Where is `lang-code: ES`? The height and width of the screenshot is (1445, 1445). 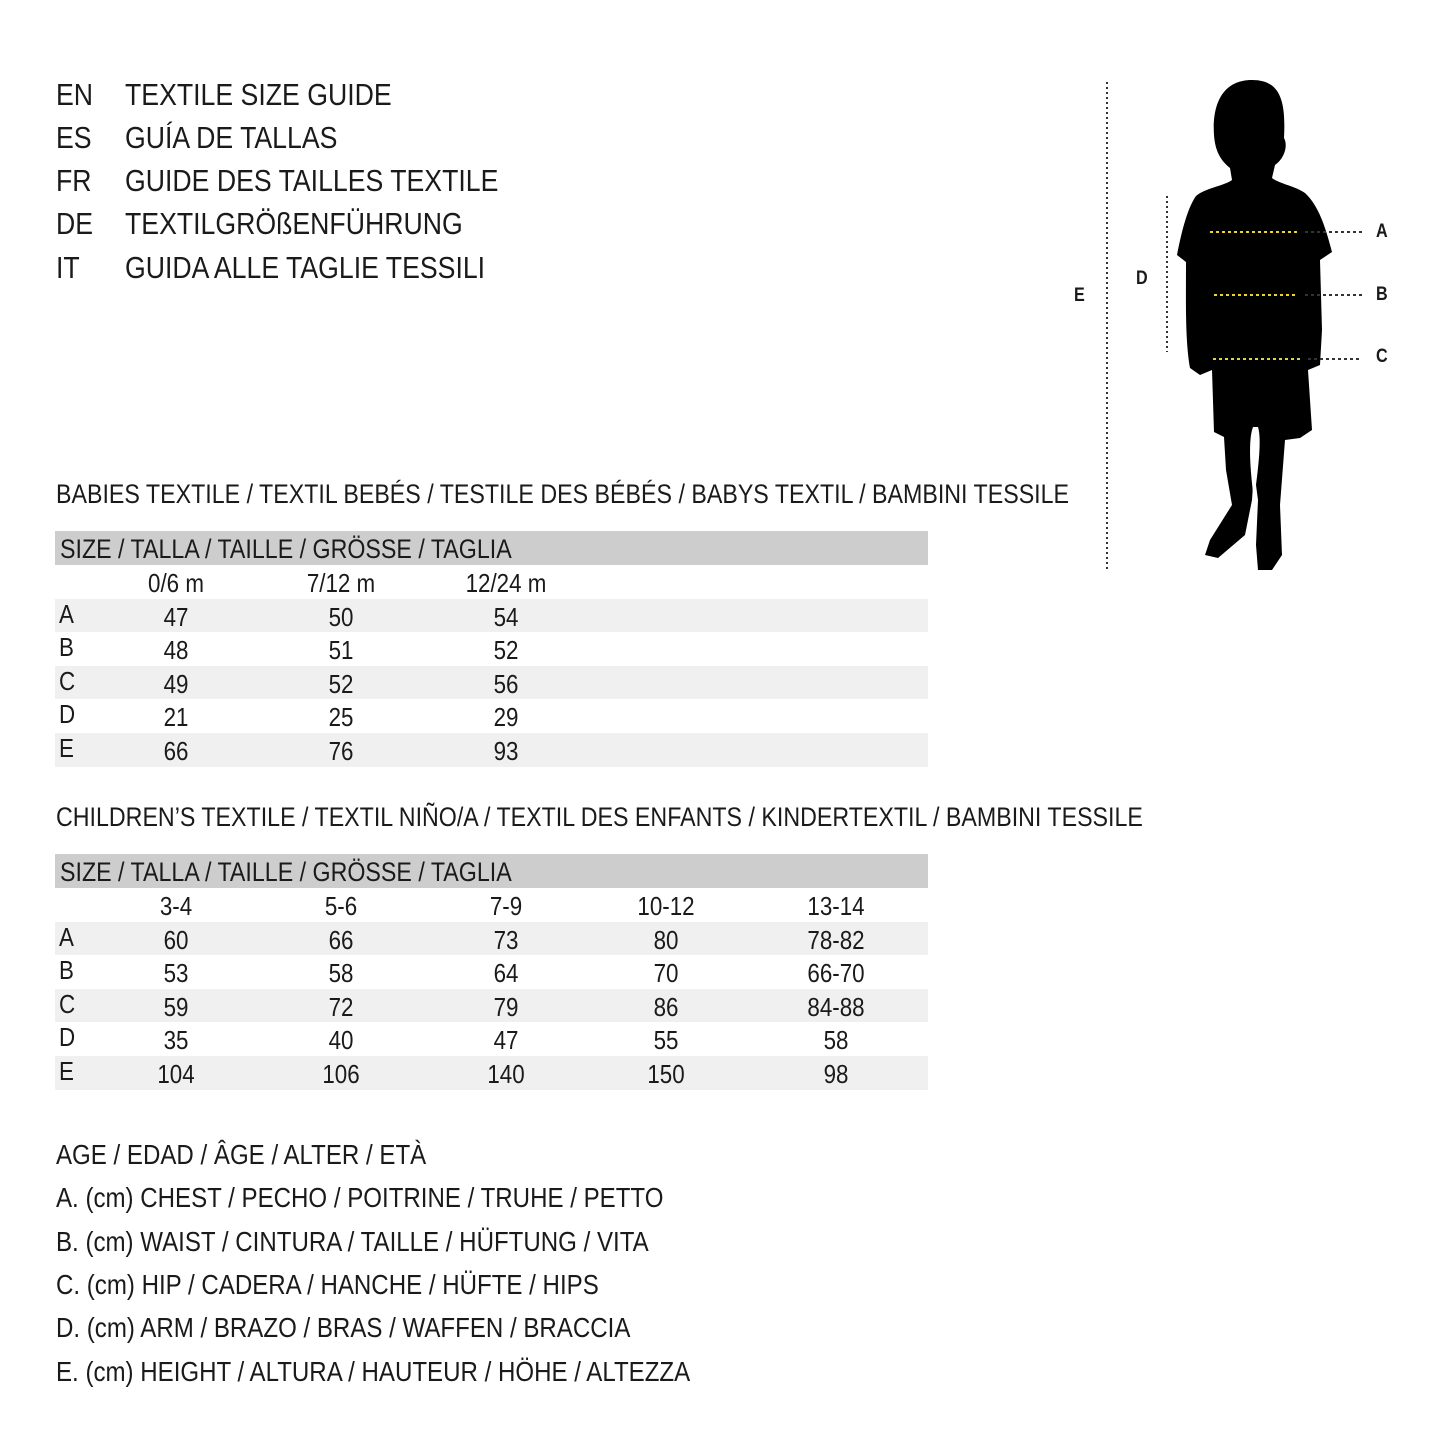
lang-code: ES is located at coordinates (74, 137).